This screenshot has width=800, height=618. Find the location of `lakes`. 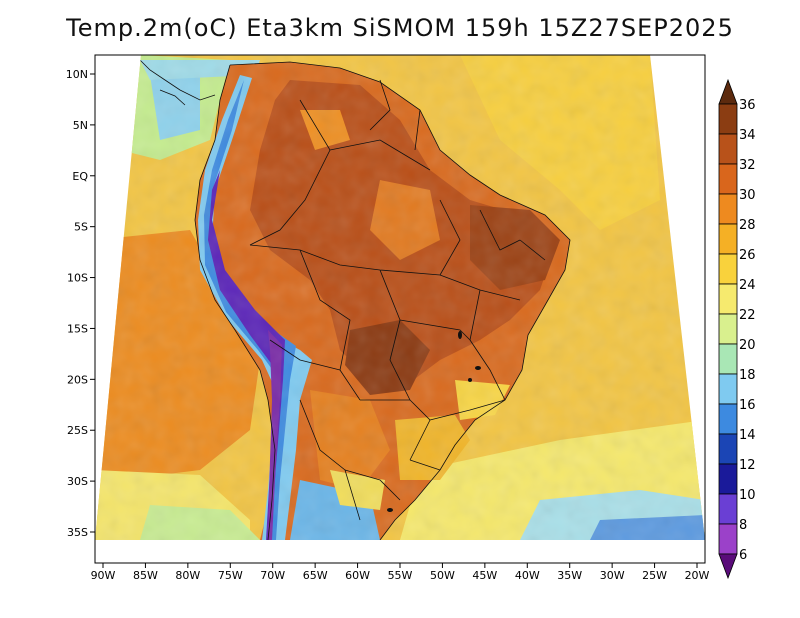

lakes is located at coordinates (434, 421).